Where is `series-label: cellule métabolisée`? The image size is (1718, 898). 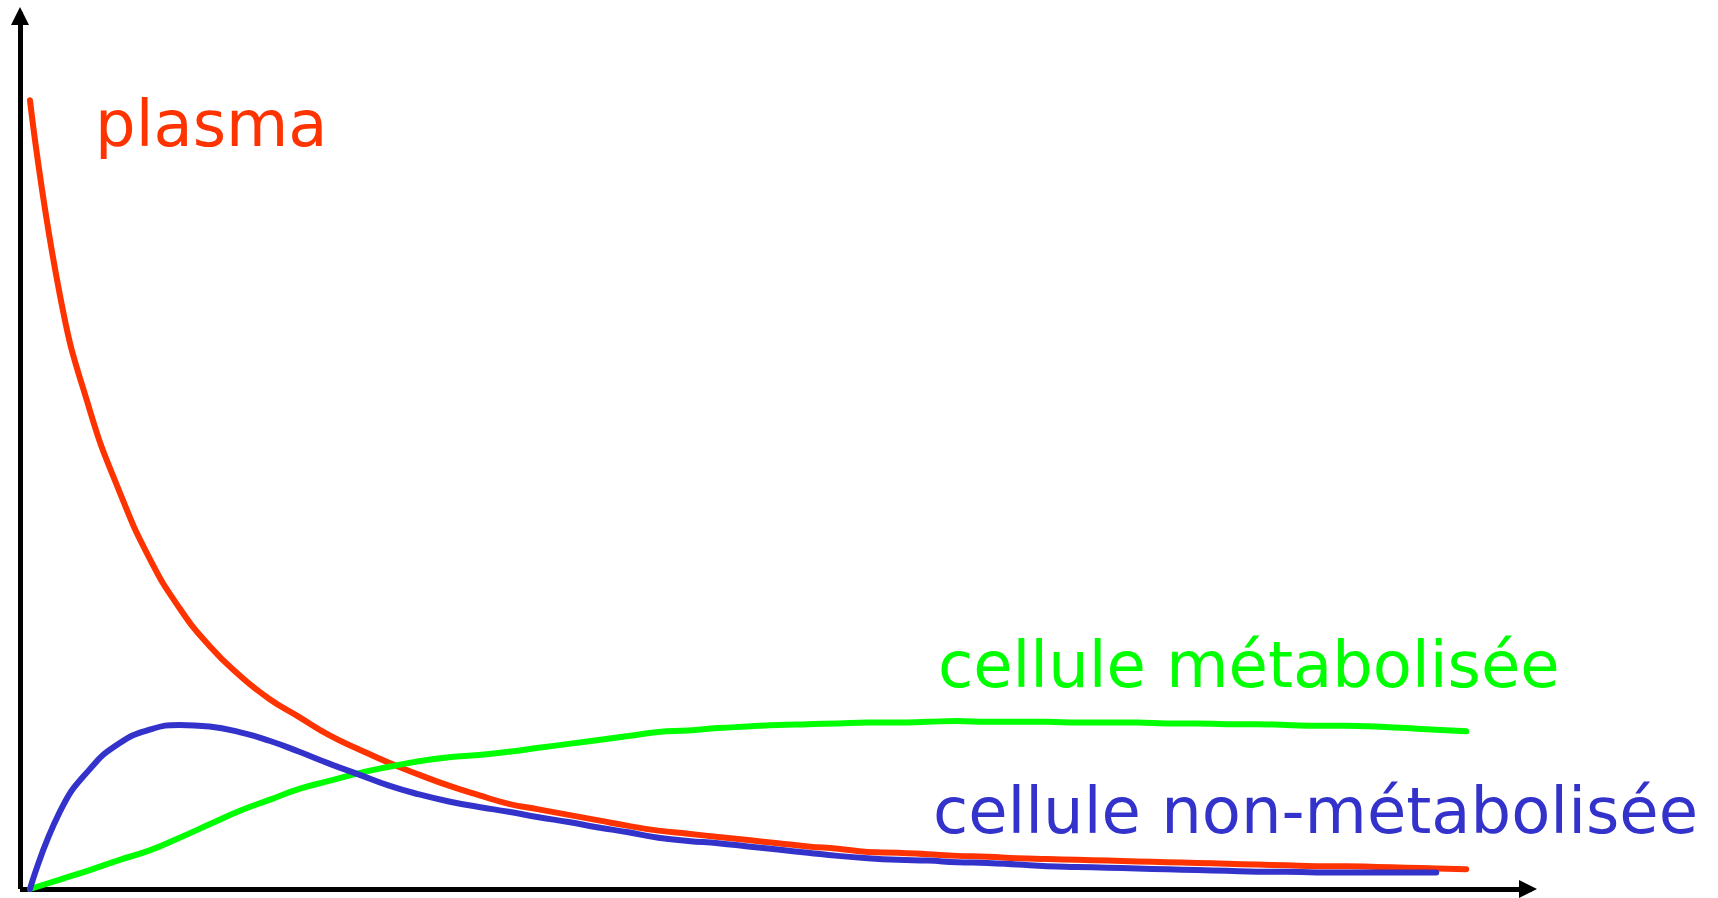
series-label: cellule métabolisée is located at coordinates (1249, 665).